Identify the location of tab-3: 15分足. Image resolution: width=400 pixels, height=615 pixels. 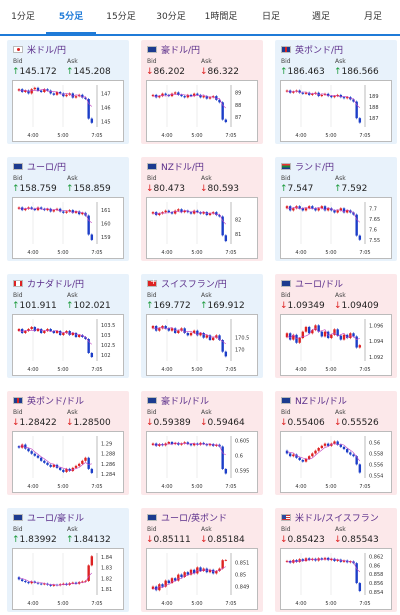
(121, 17).